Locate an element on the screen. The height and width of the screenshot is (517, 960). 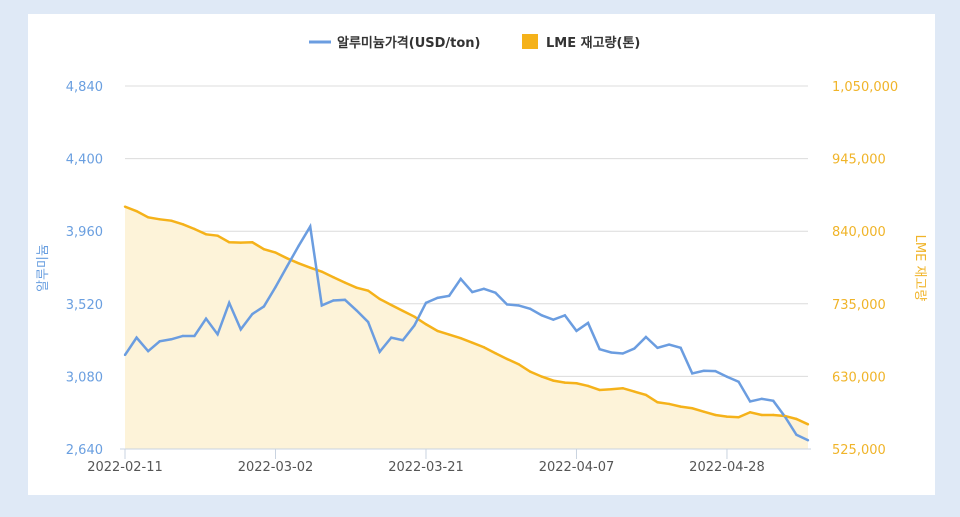
legend: 알루미늄가격(USD/ton) LME 재고량(톤) is located at coordinates (474, 42).